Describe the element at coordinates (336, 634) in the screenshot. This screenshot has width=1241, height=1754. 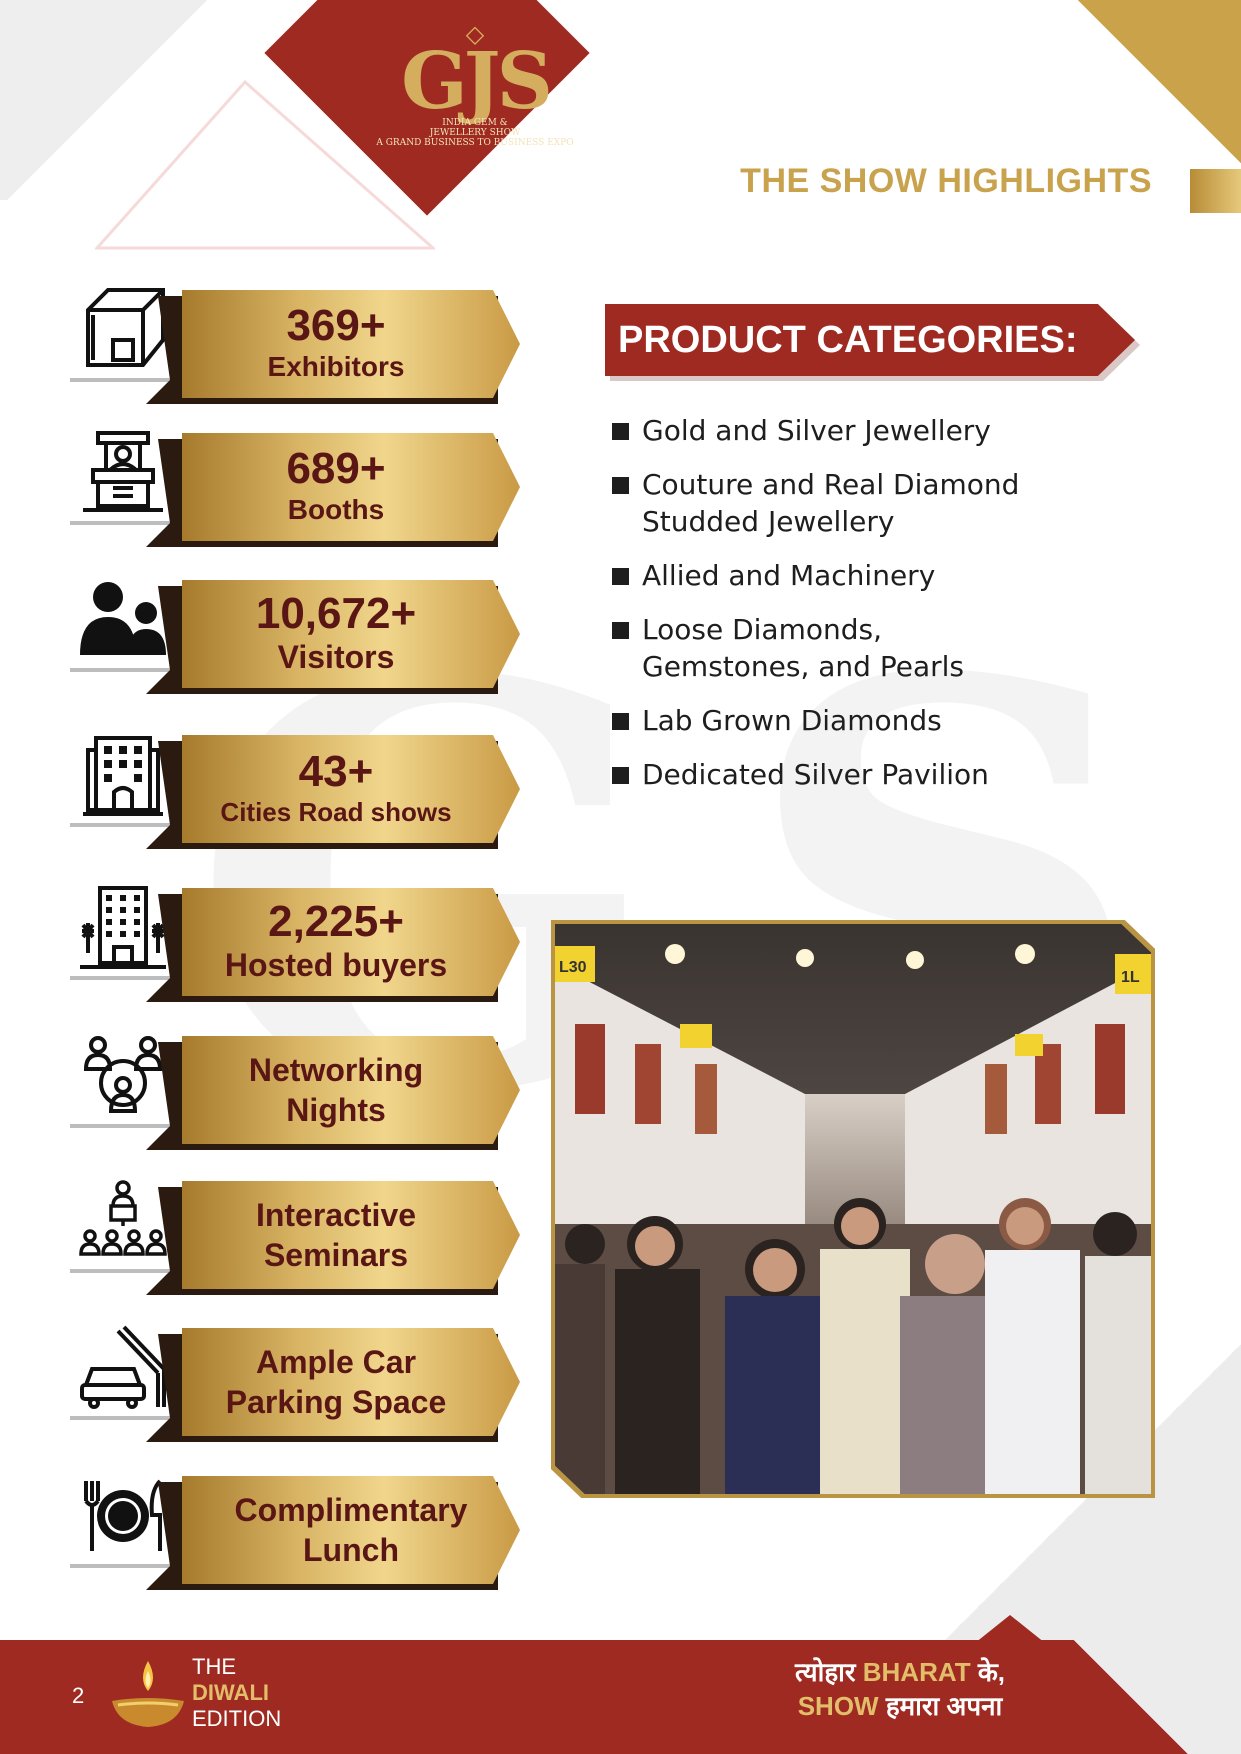
I see `highlight-text: 10,672+ Visitors` at that location.